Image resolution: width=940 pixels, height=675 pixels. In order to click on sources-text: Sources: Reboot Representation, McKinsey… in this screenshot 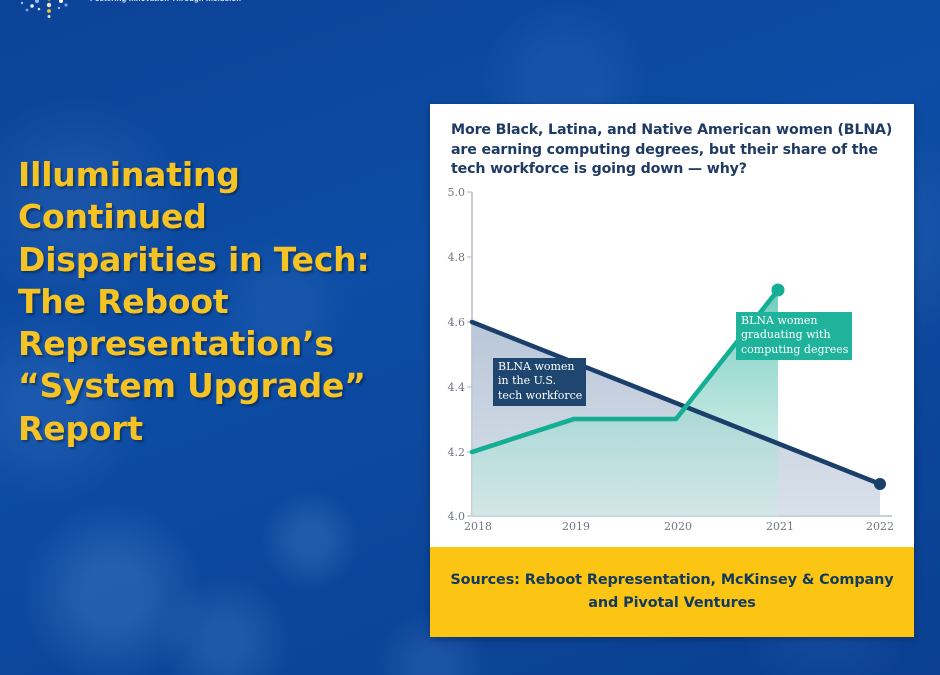, I will do `click(672, 591)`.